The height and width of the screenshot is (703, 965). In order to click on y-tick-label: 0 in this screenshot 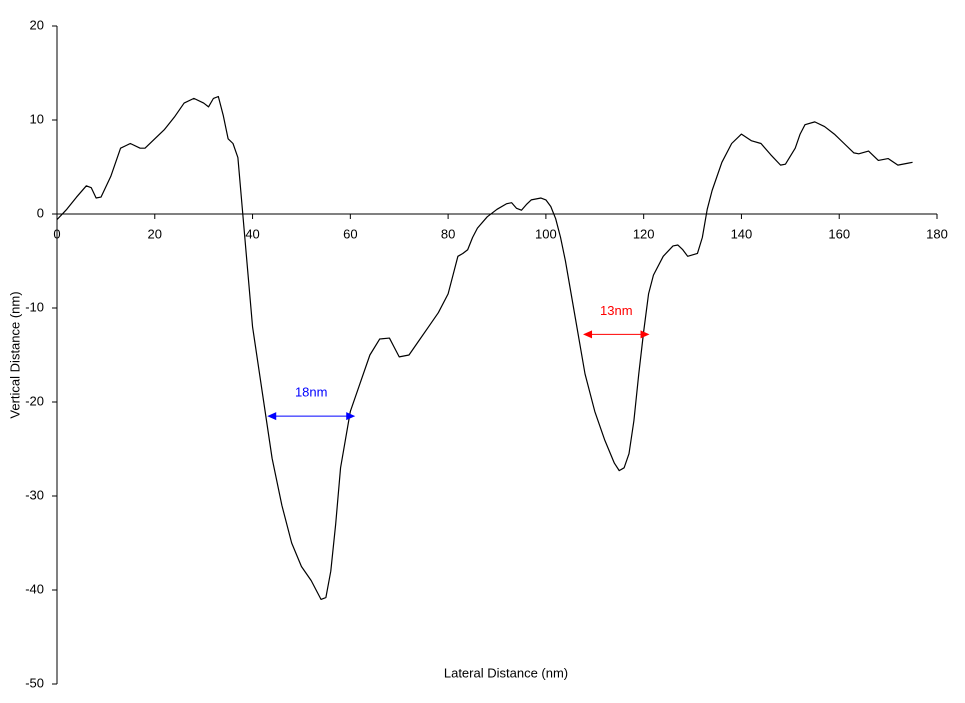, I will do `click(40, 212)`.